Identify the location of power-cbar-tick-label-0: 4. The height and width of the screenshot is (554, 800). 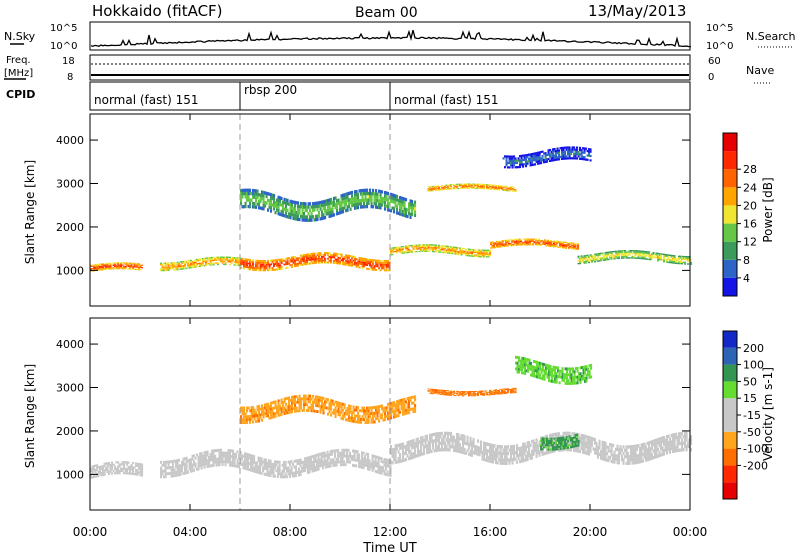
(746, 278).